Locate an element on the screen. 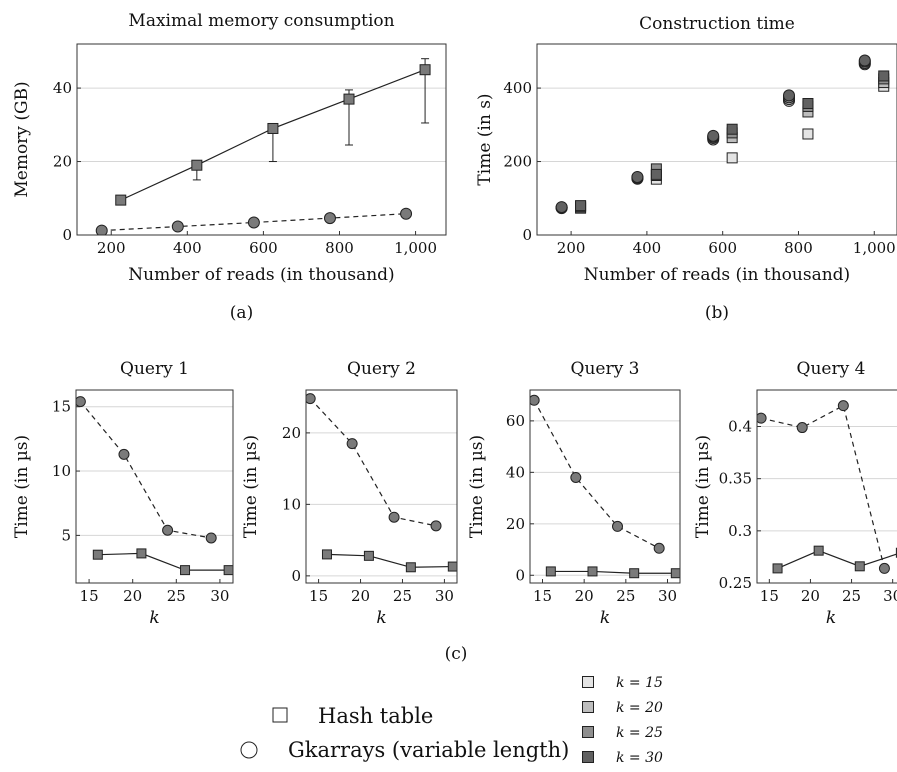  x-tick-label: 600 is located at coordinates (263, 248).